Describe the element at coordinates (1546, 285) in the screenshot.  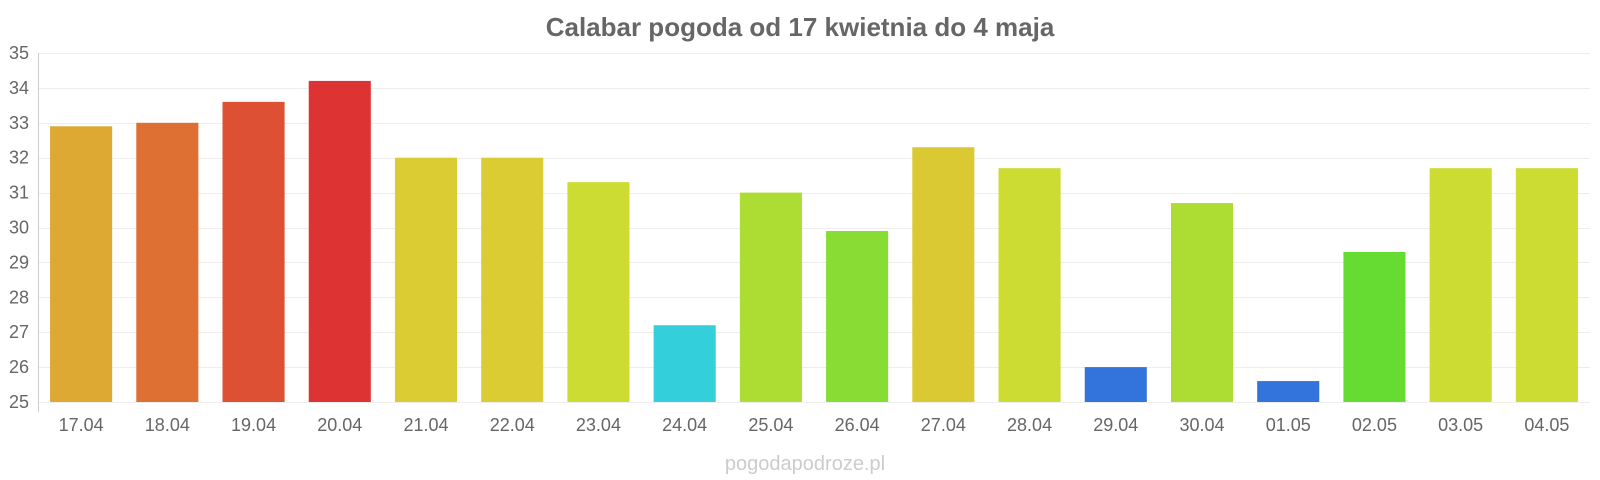
I see `bar-04.05` at that location.